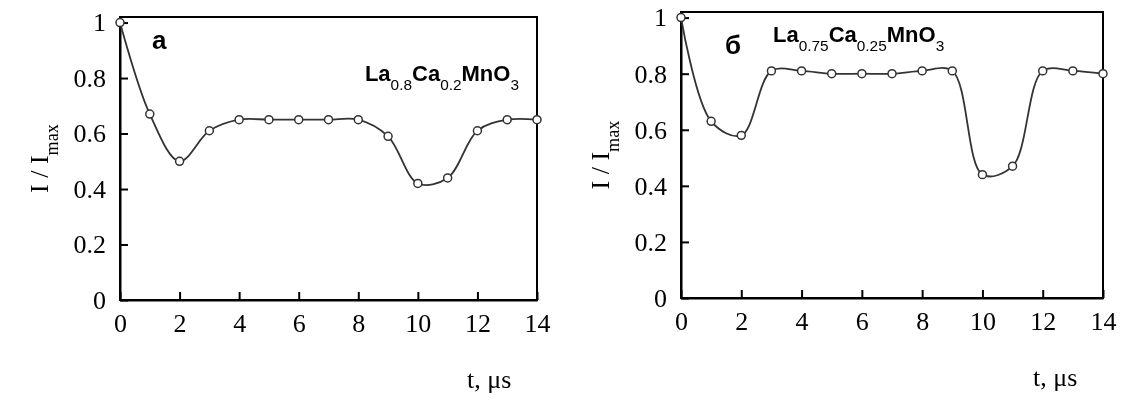 Image resolution: width=1124 pixels, height=403 pixels. I want to click on annotation: а, so click(159, 40).